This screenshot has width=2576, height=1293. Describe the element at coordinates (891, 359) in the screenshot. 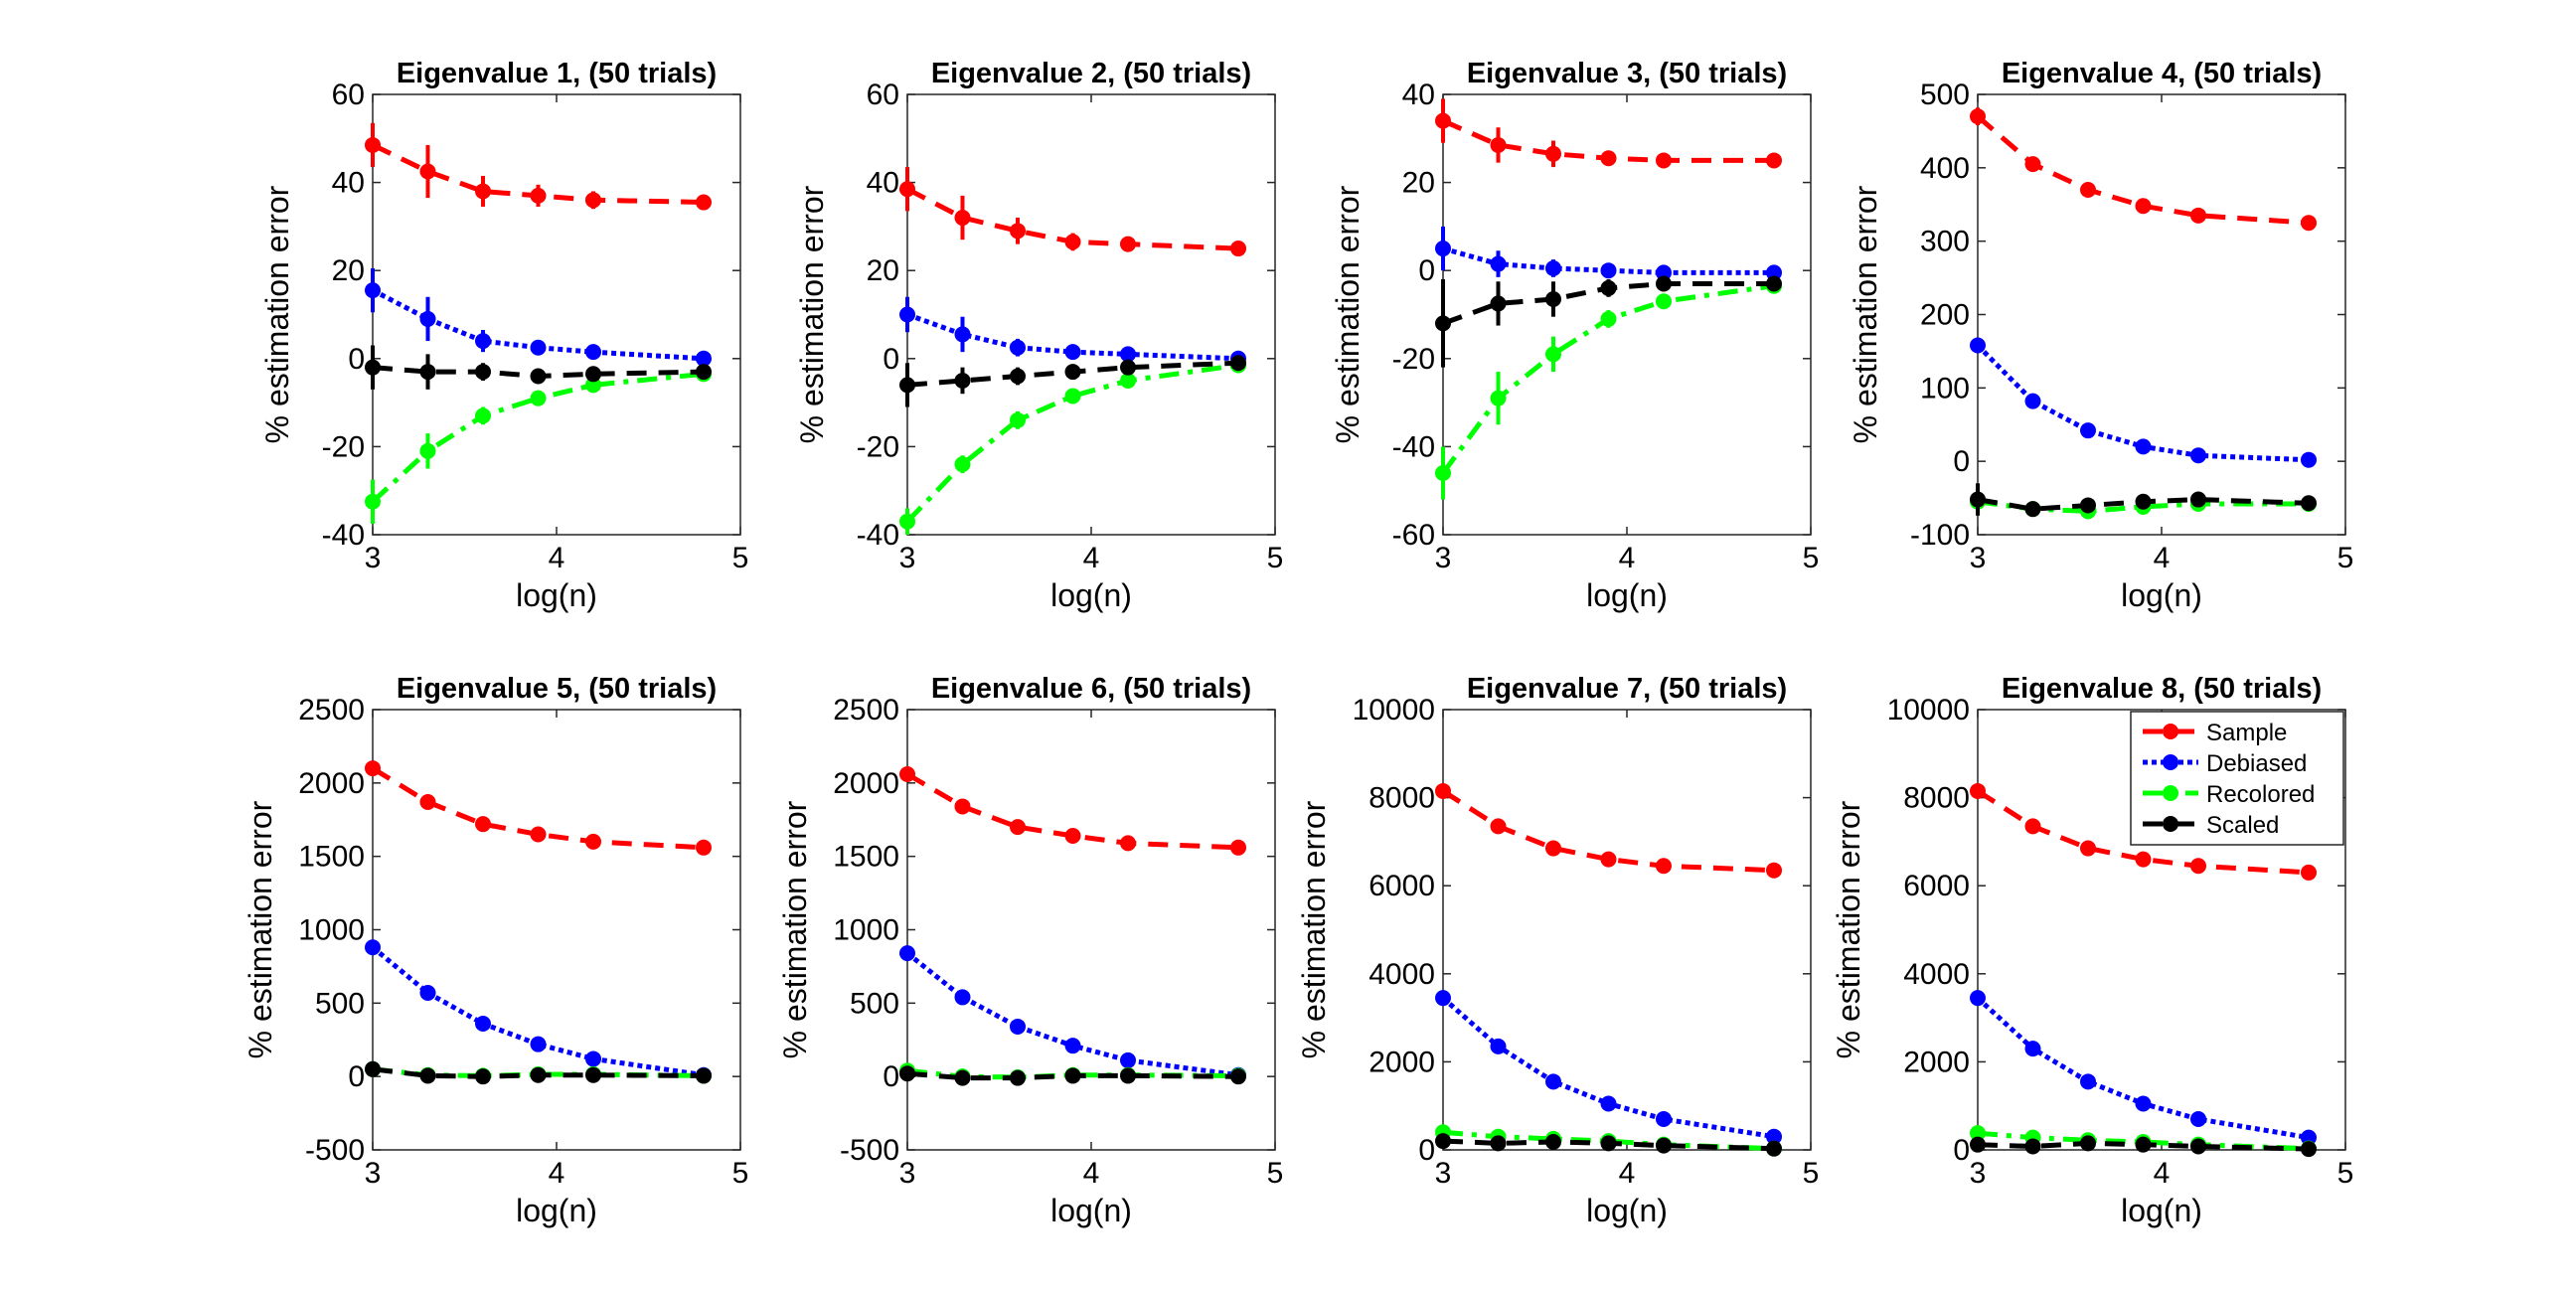

I see `y-tick-label: 0` at that location.